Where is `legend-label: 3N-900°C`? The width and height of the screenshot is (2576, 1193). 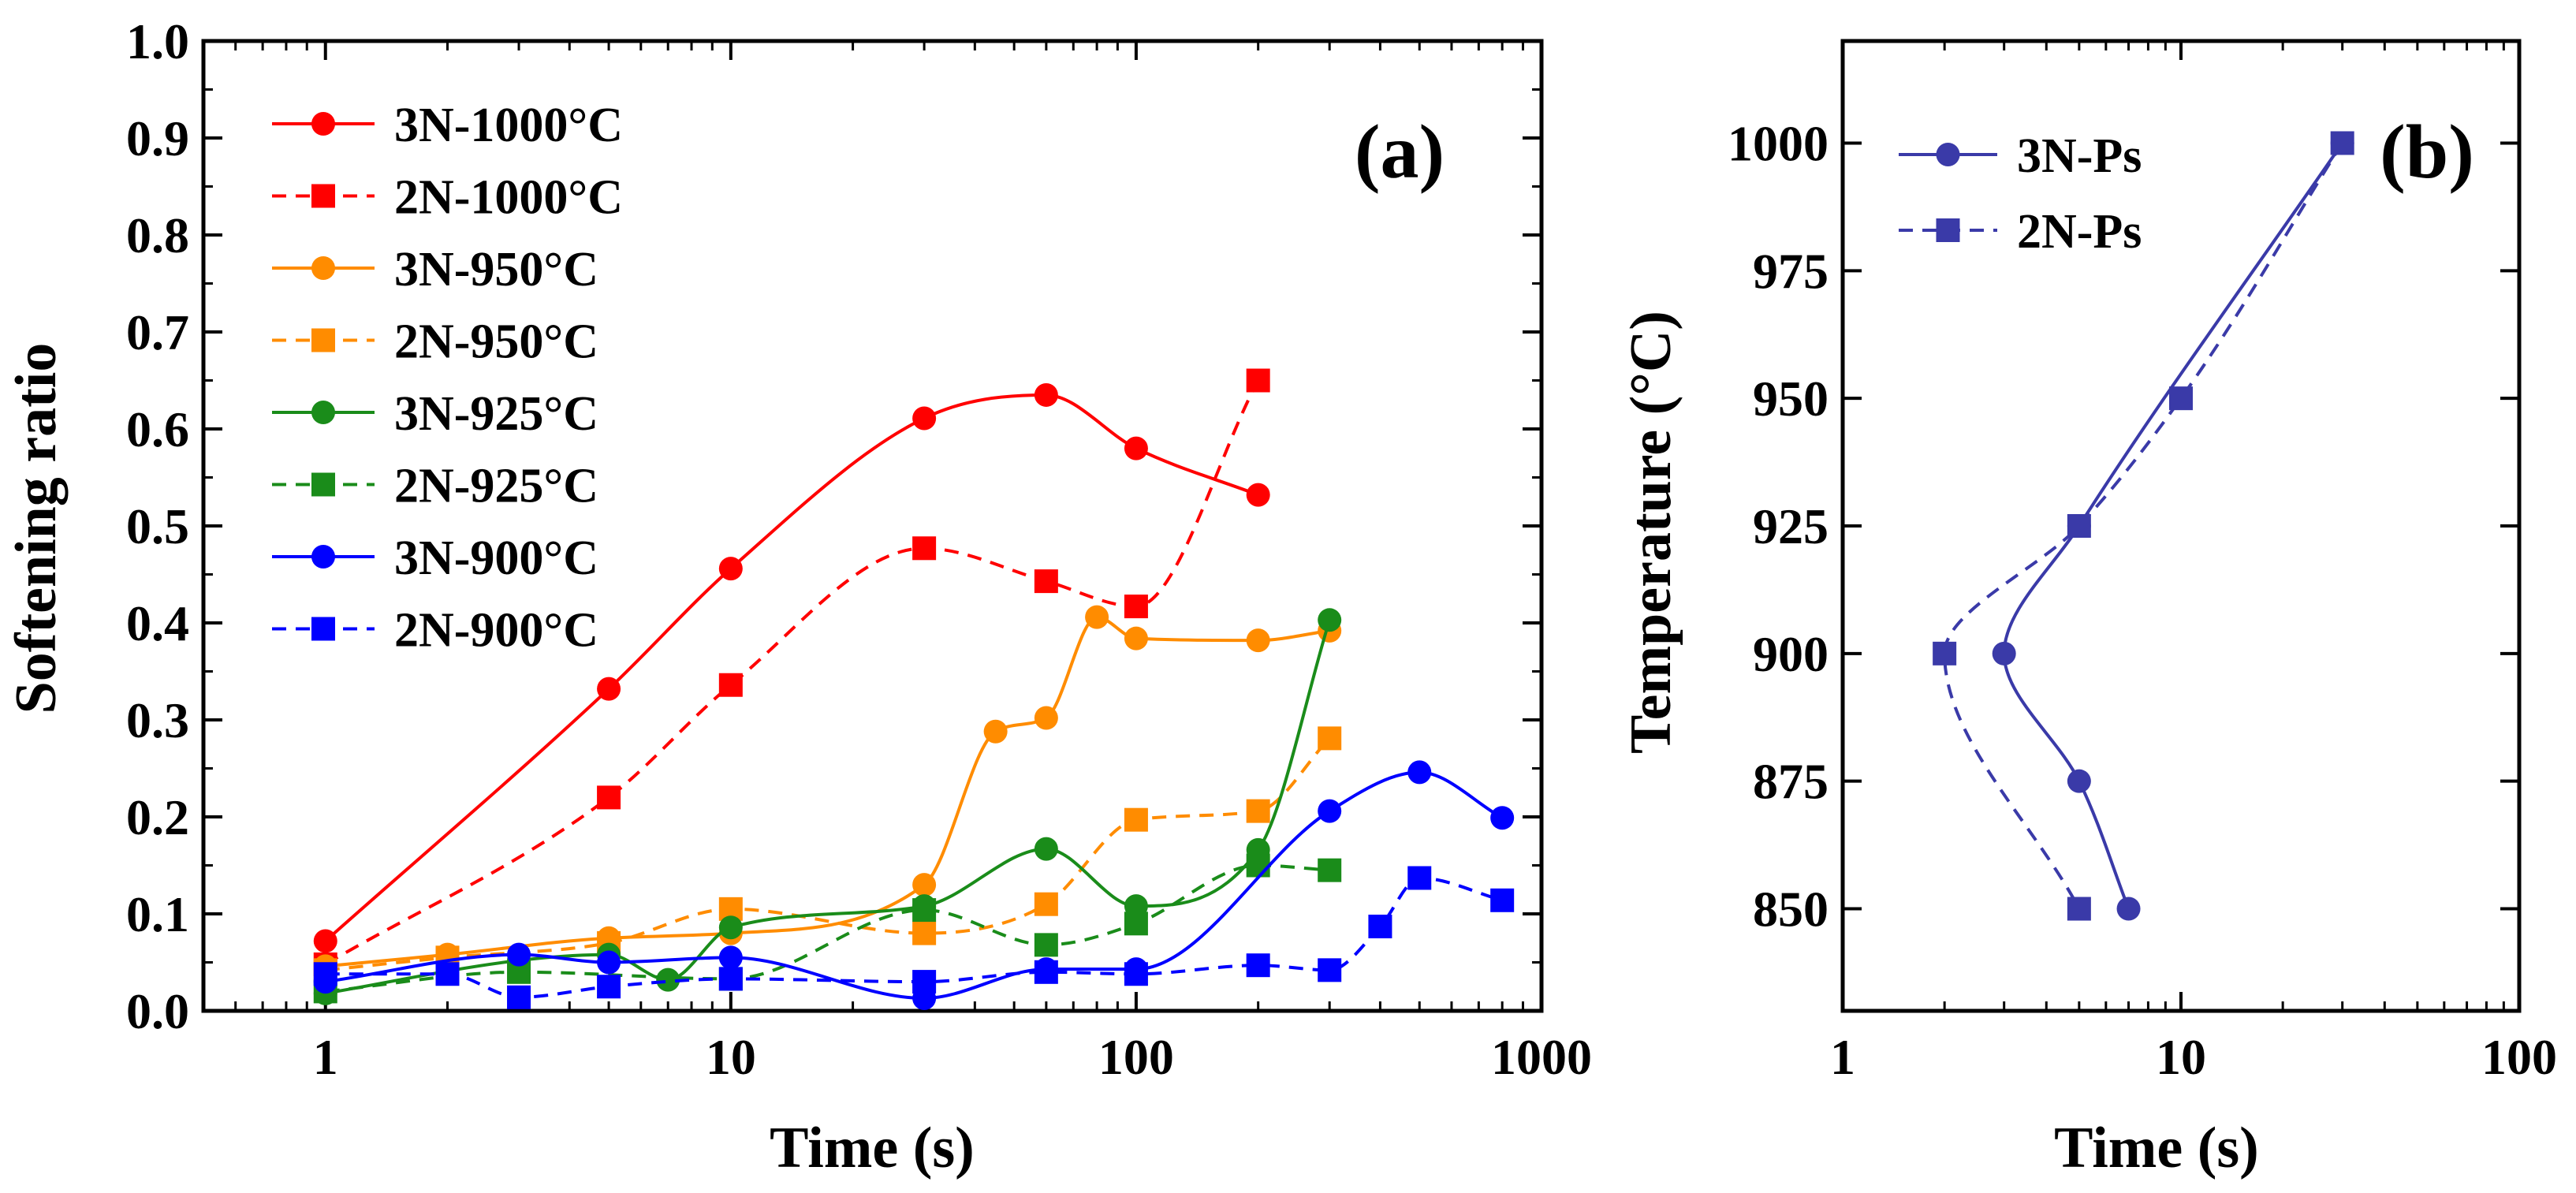
legend-label: 3N-900°C is located at coordinates (496, 558).